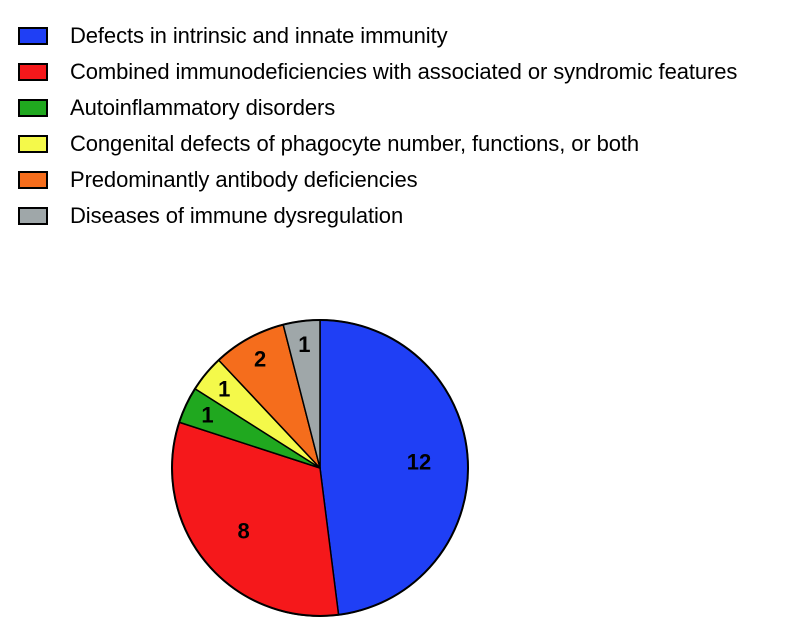 Image resolution: width=810 pixels, height=632 pixels. I want to click on data-label-predominantly-antibody-deficiencies: 2, so click(260, 359).